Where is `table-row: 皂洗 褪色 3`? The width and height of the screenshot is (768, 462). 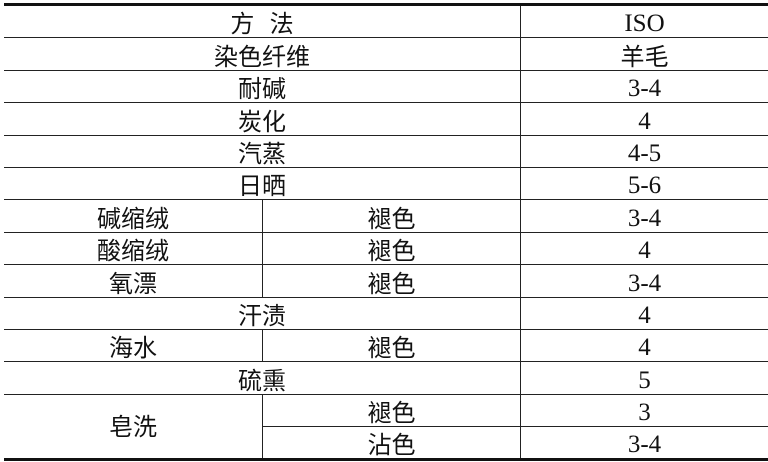 table-row: 皂洗 褪色 3 is located at coordinates (386, 427).